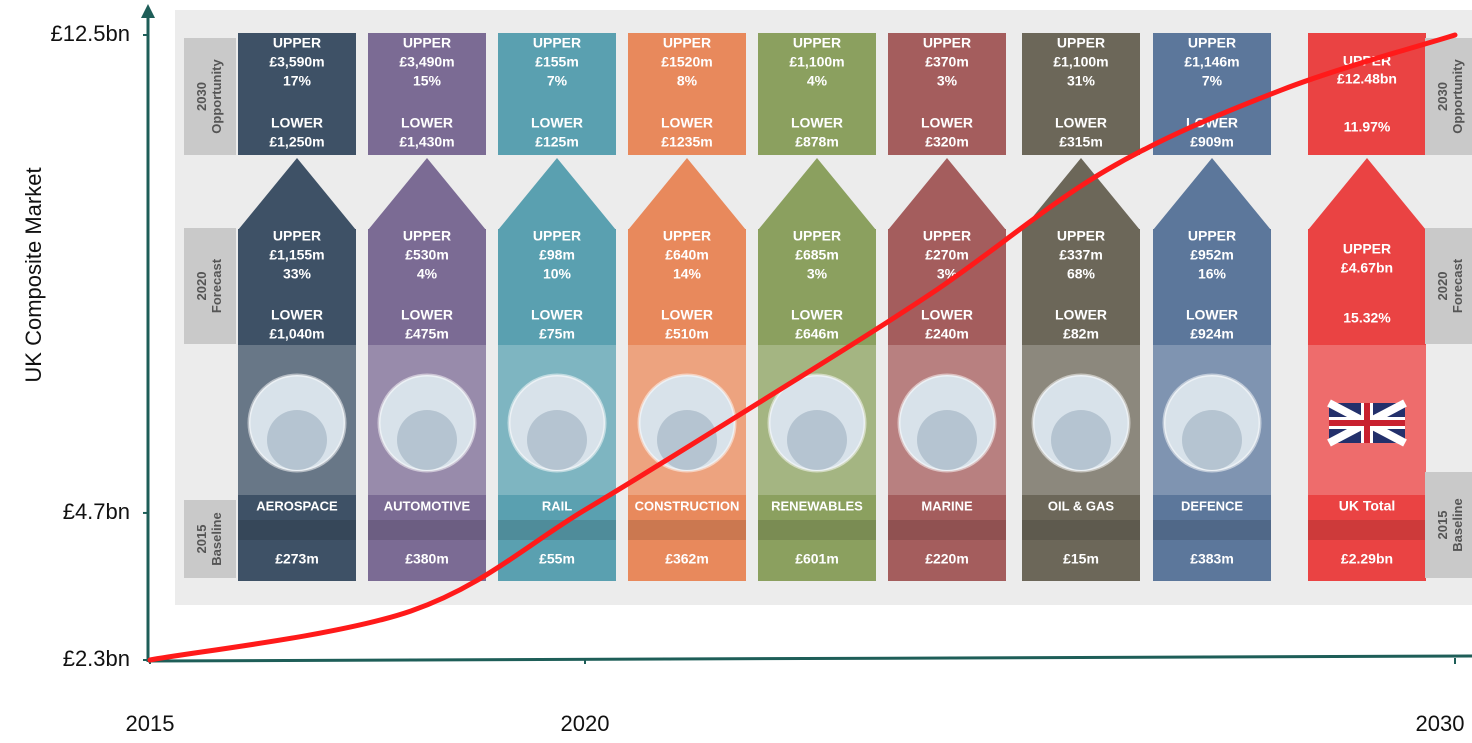 This screenshot has height=743, width=1472. What do you see at coordinates (1080, 62) in the screenshot?
I see `opp-upper: £1,100m` at bounding box center [1080, 62].